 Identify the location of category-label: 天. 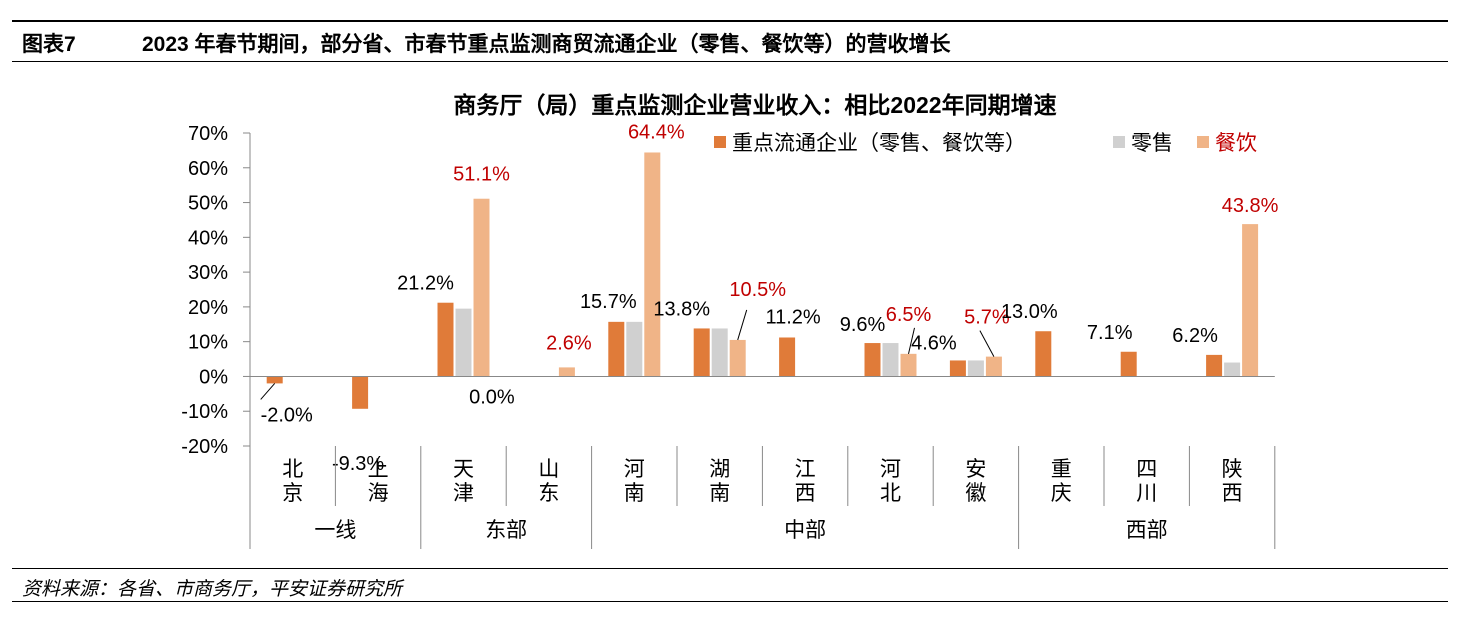
(463, 469).